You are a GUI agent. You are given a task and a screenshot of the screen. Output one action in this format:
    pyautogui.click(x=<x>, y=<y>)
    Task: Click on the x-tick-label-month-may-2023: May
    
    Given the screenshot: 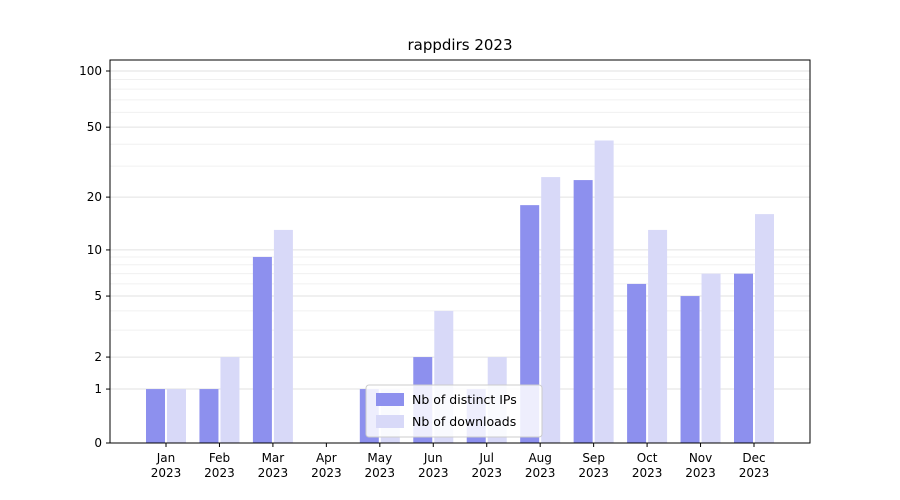 What is the action you would take?
    pyautogui.click(x=379, y=458)
    